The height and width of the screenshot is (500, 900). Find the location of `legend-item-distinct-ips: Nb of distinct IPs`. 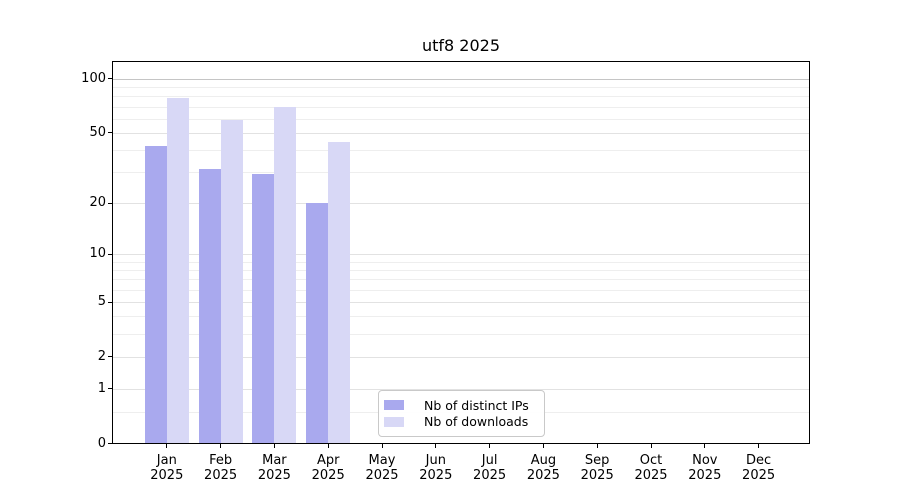

legend-item-distinct-ips: Nb of distinct IPs is located at coordinates (461, 405).